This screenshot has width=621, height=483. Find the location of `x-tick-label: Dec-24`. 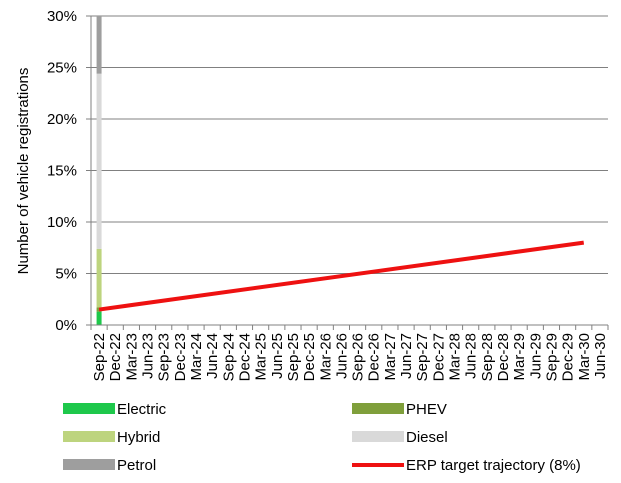

x-tick-label: Dec-24 is located at coordinates (244, 357).